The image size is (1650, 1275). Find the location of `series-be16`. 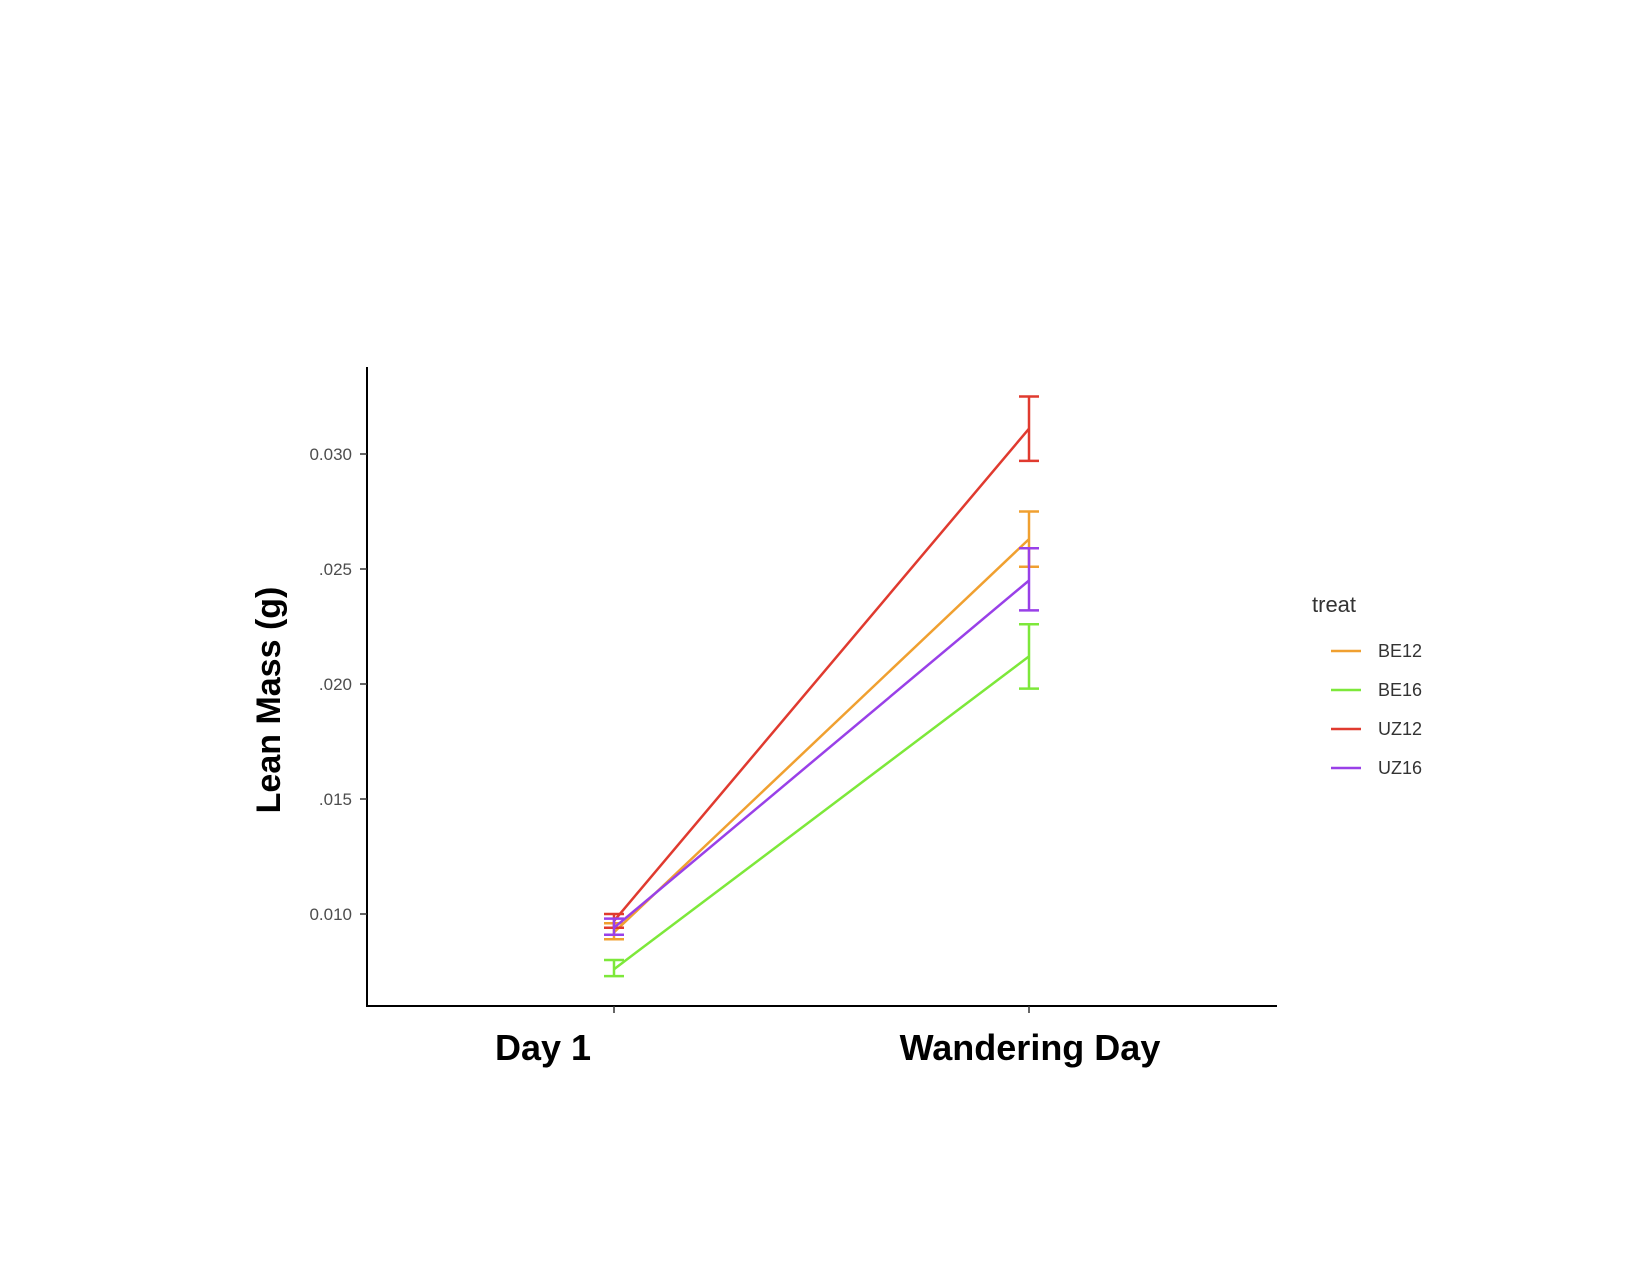

series-be16 is located at coordinates (821, 800).